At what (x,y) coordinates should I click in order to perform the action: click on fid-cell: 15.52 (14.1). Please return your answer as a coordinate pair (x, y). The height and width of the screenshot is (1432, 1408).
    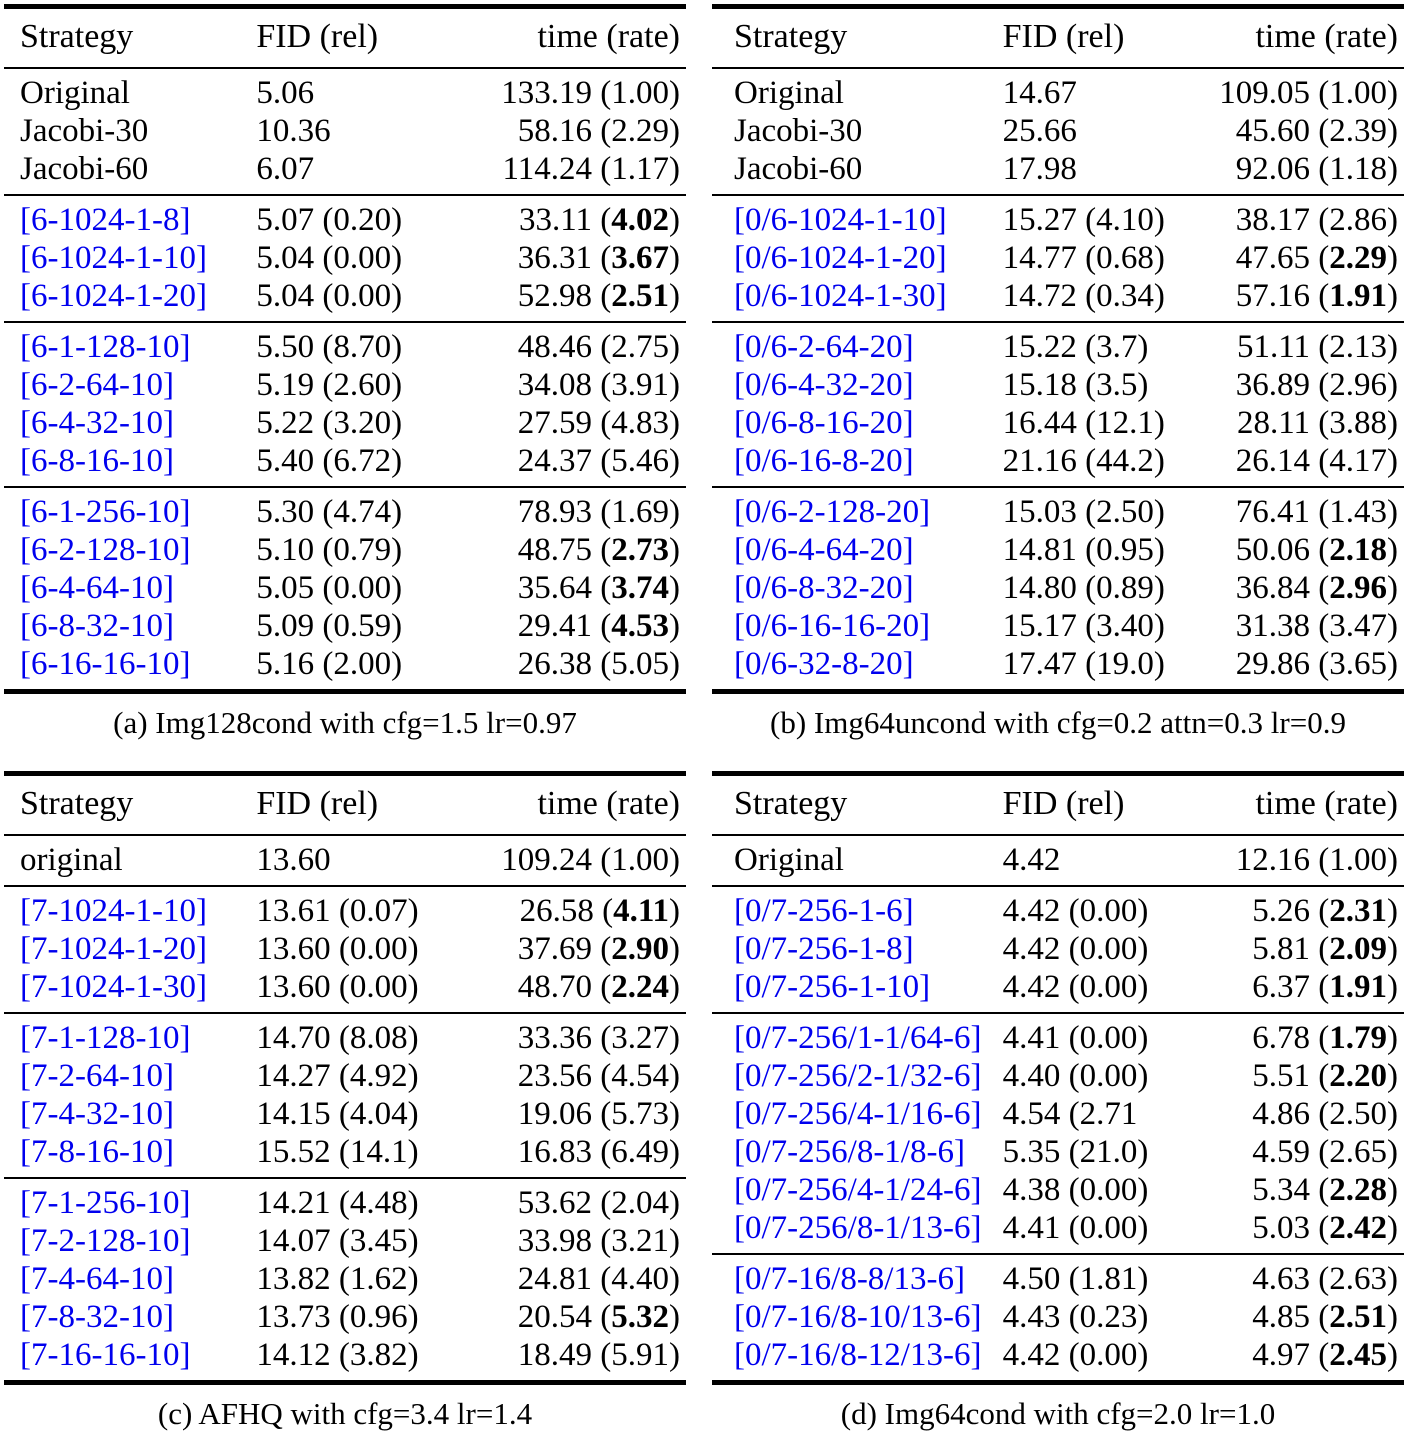
    Looking at the image, I should click on (337, 1152).